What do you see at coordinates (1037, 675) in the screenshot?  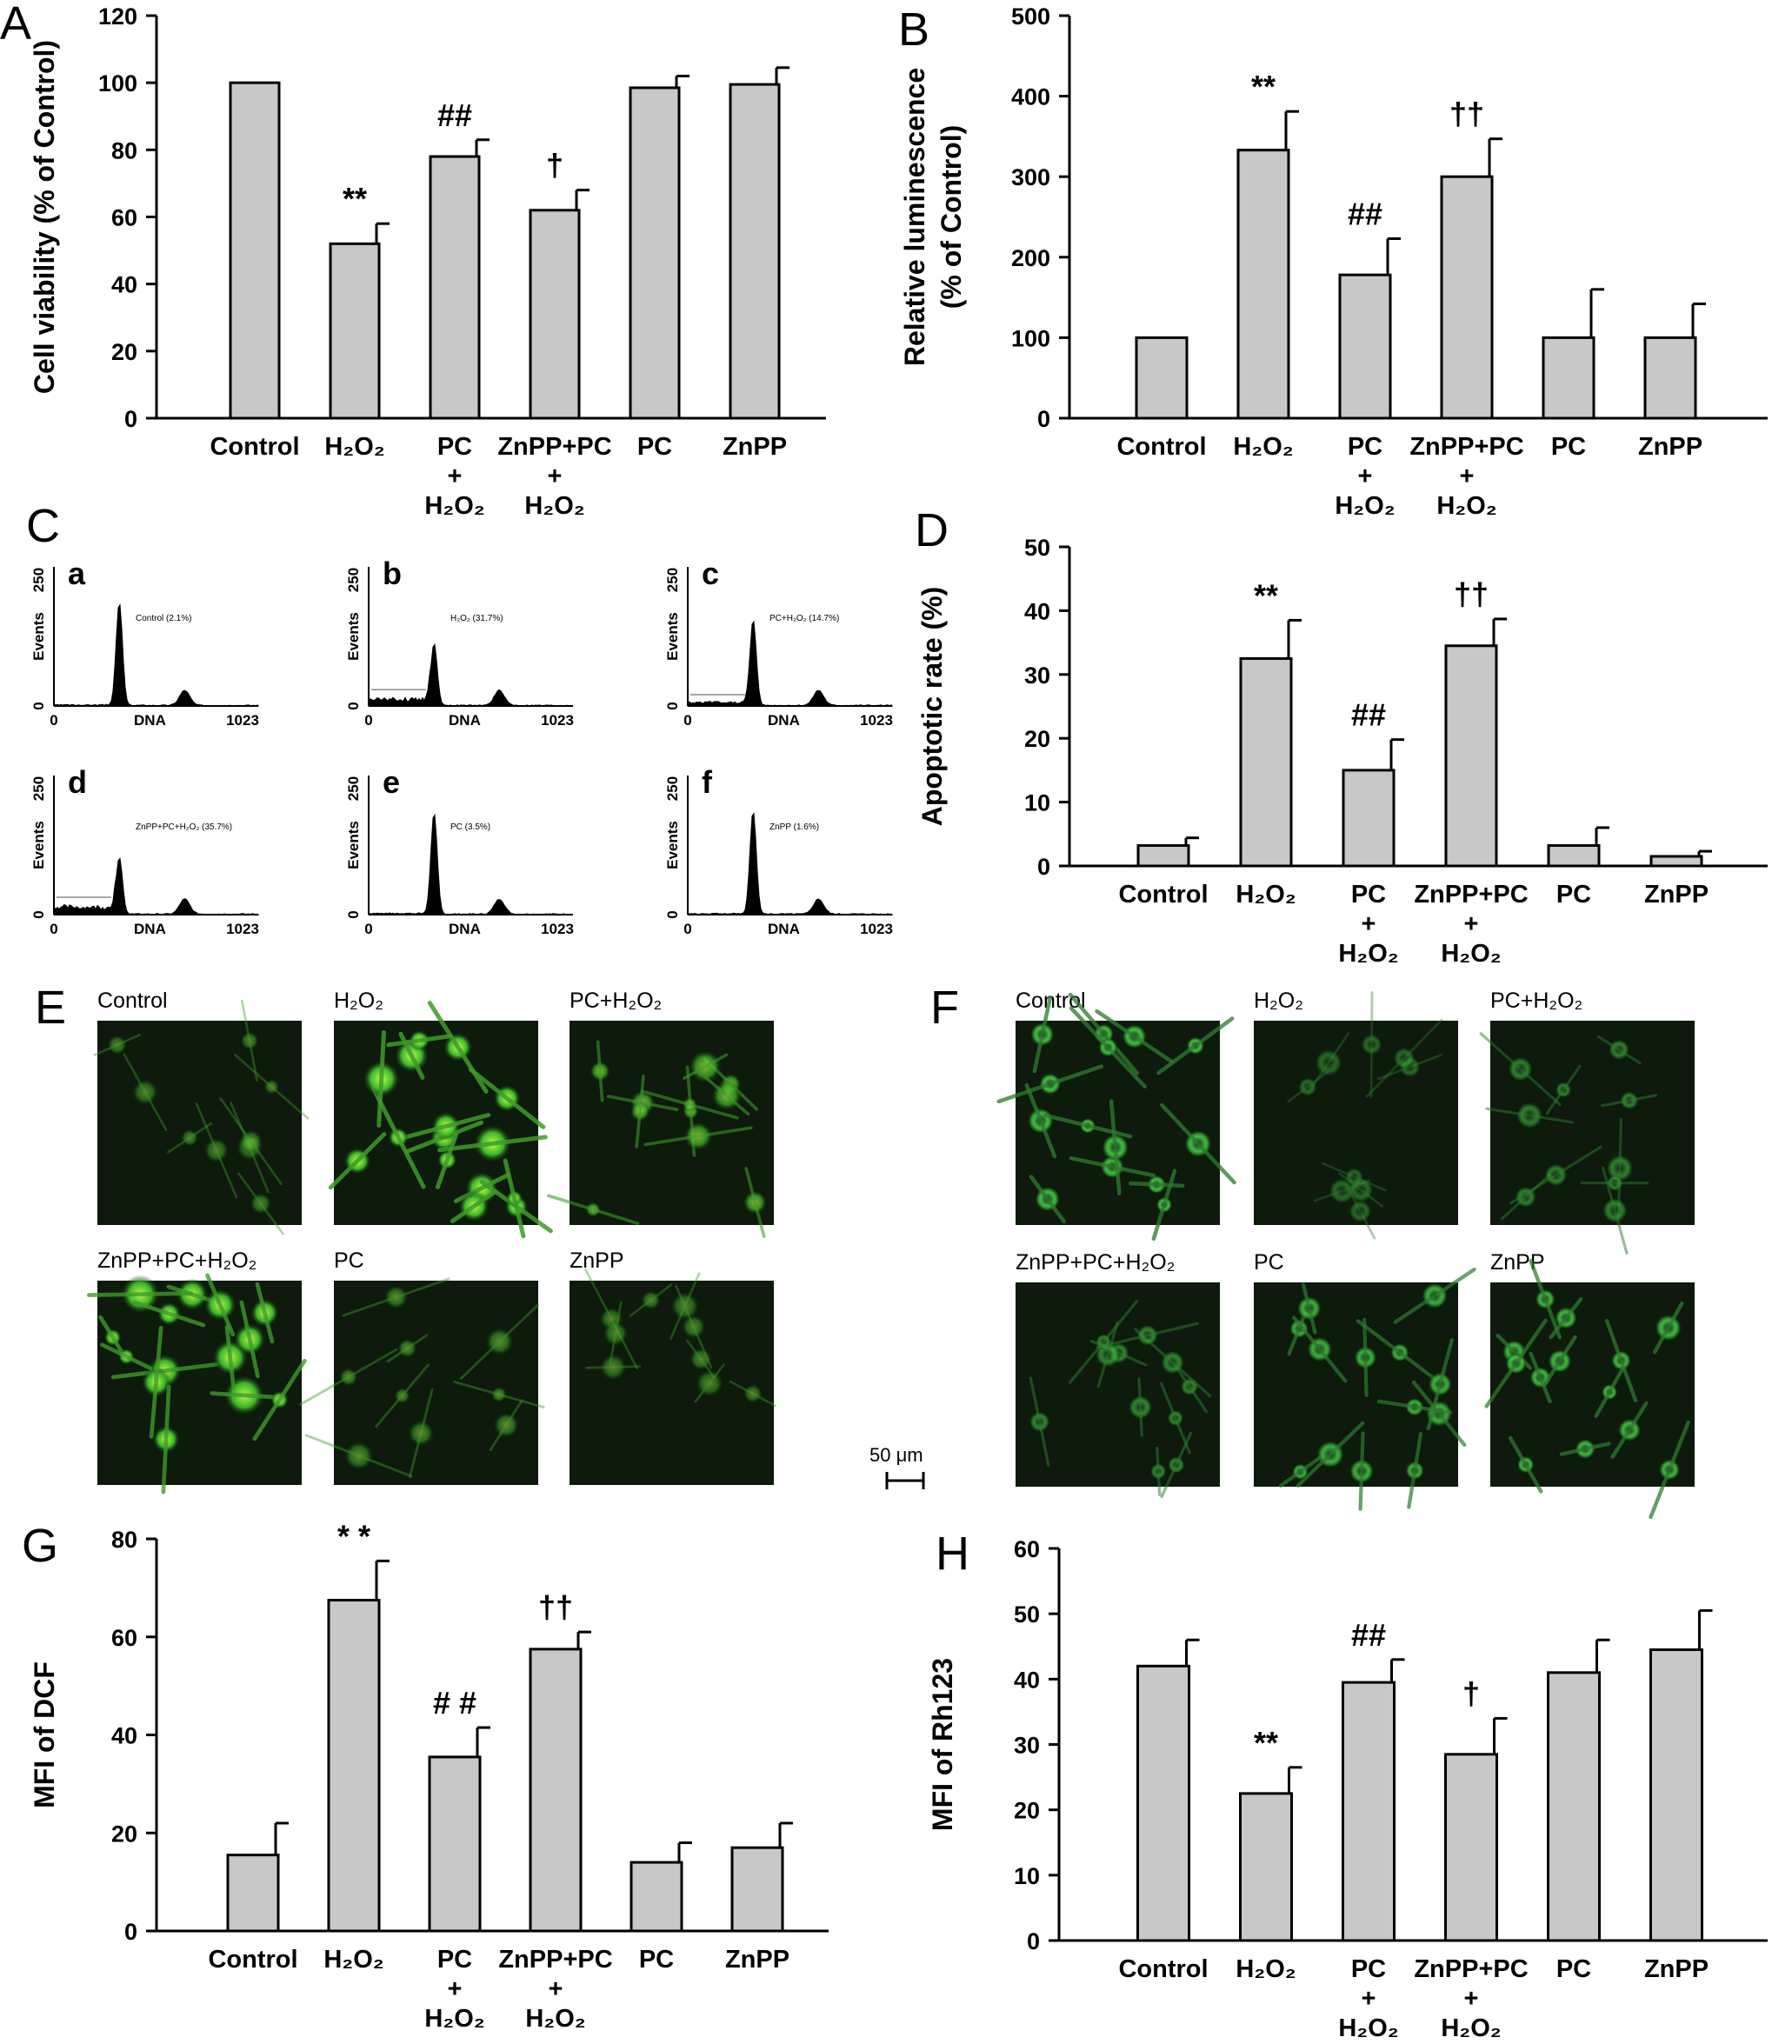 I see `y-tick-label: 30` at bounding box center [1037, 675].